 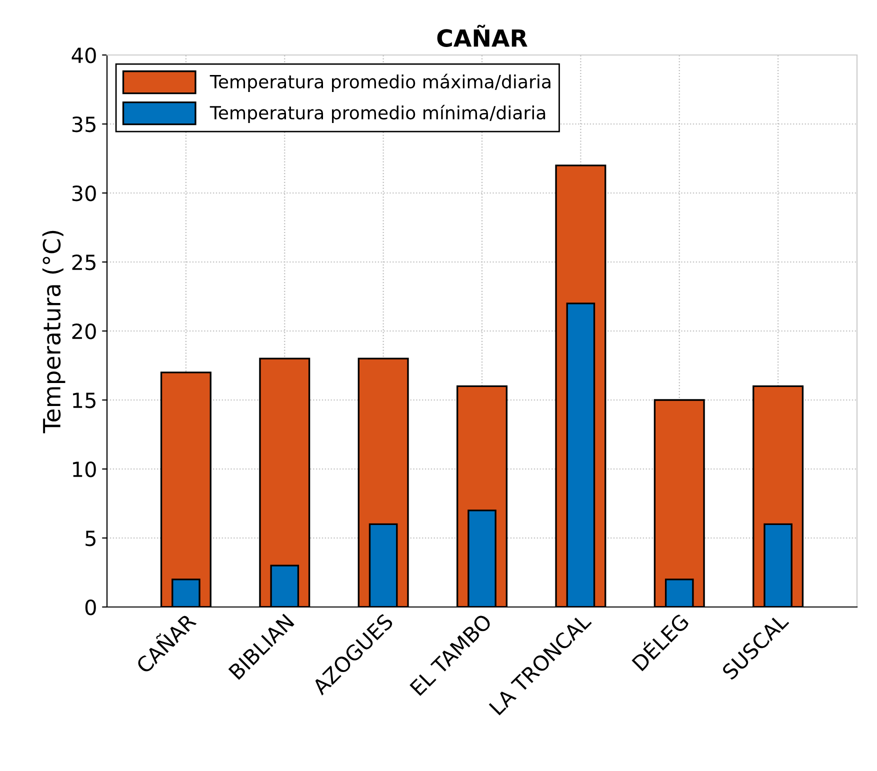 What do you see at coordinates (380, 83) in the screenshot?
I see `legend-label: Temperatura promedio máxima/diaria` at bounding box center [380, 83].